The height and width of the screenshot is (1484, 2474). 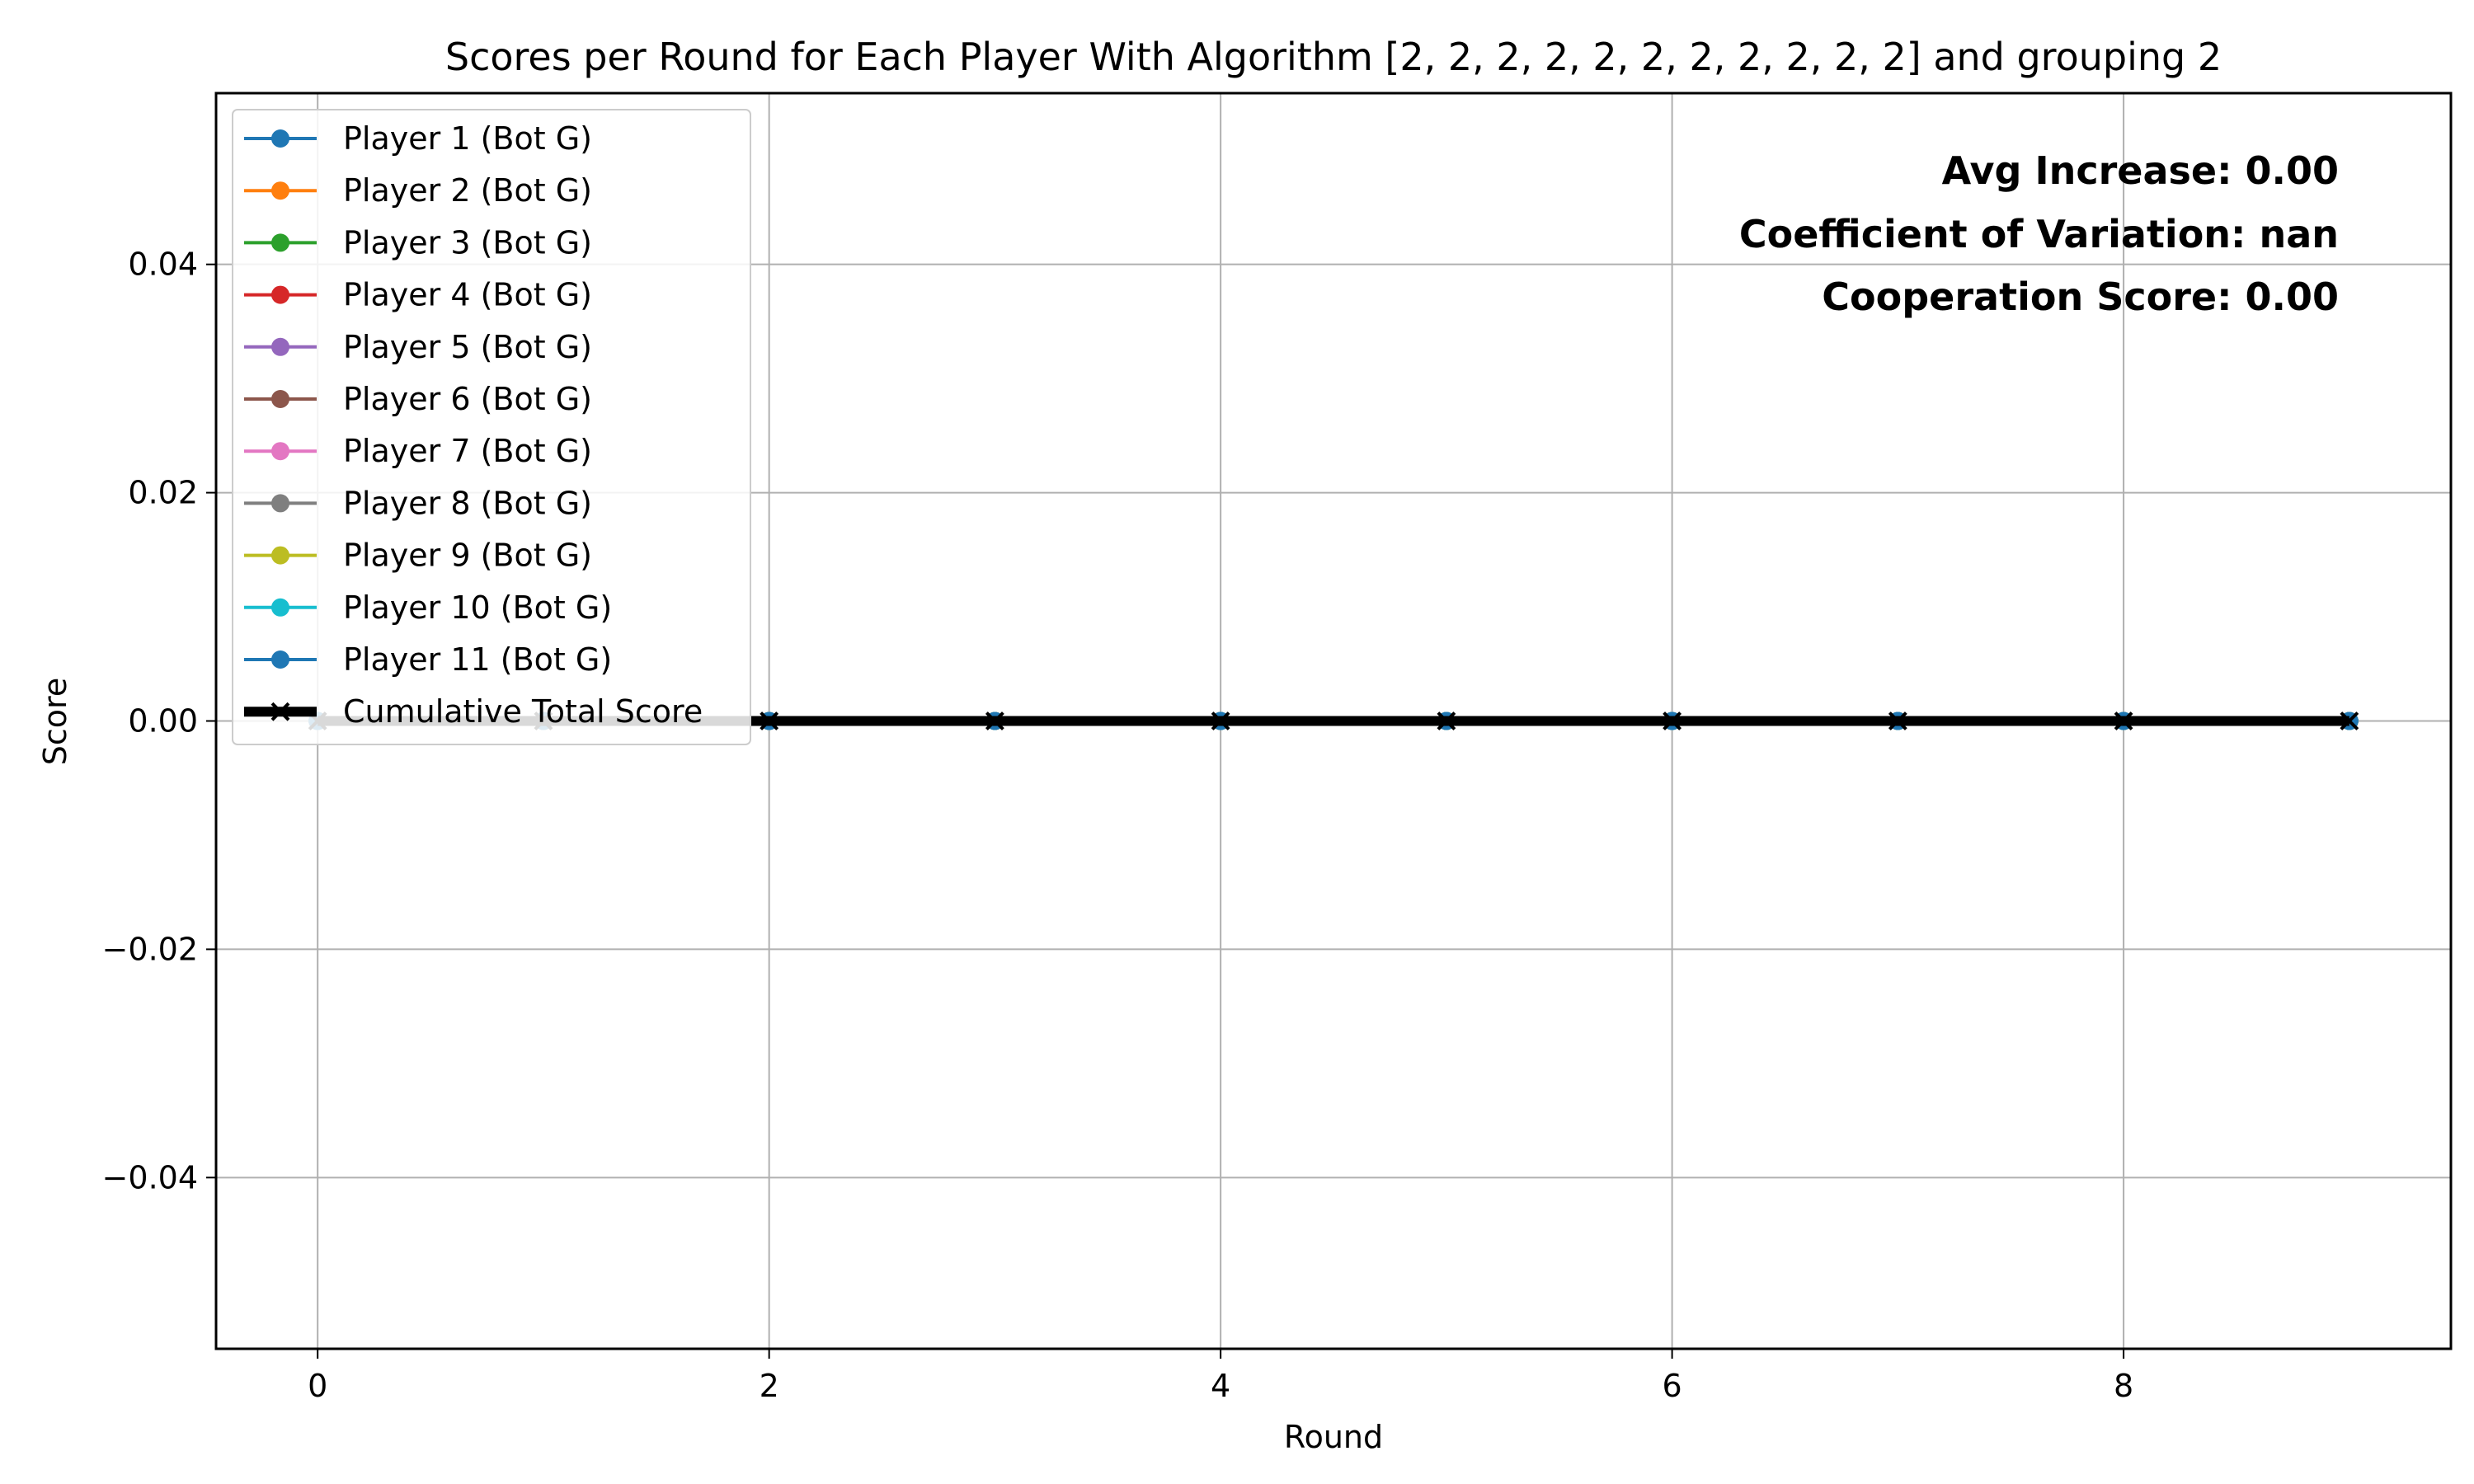 I want to click on x-tick-label: 8, so click(x=2123, y=1386).